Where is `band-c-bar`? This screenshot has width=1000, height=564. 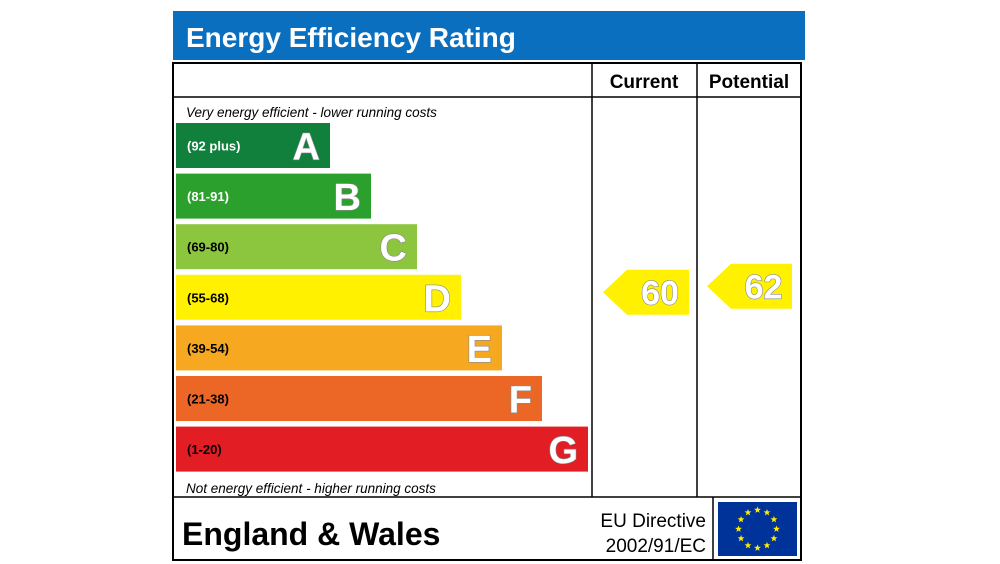 band-c-bar is located at coordinates (296, 247).